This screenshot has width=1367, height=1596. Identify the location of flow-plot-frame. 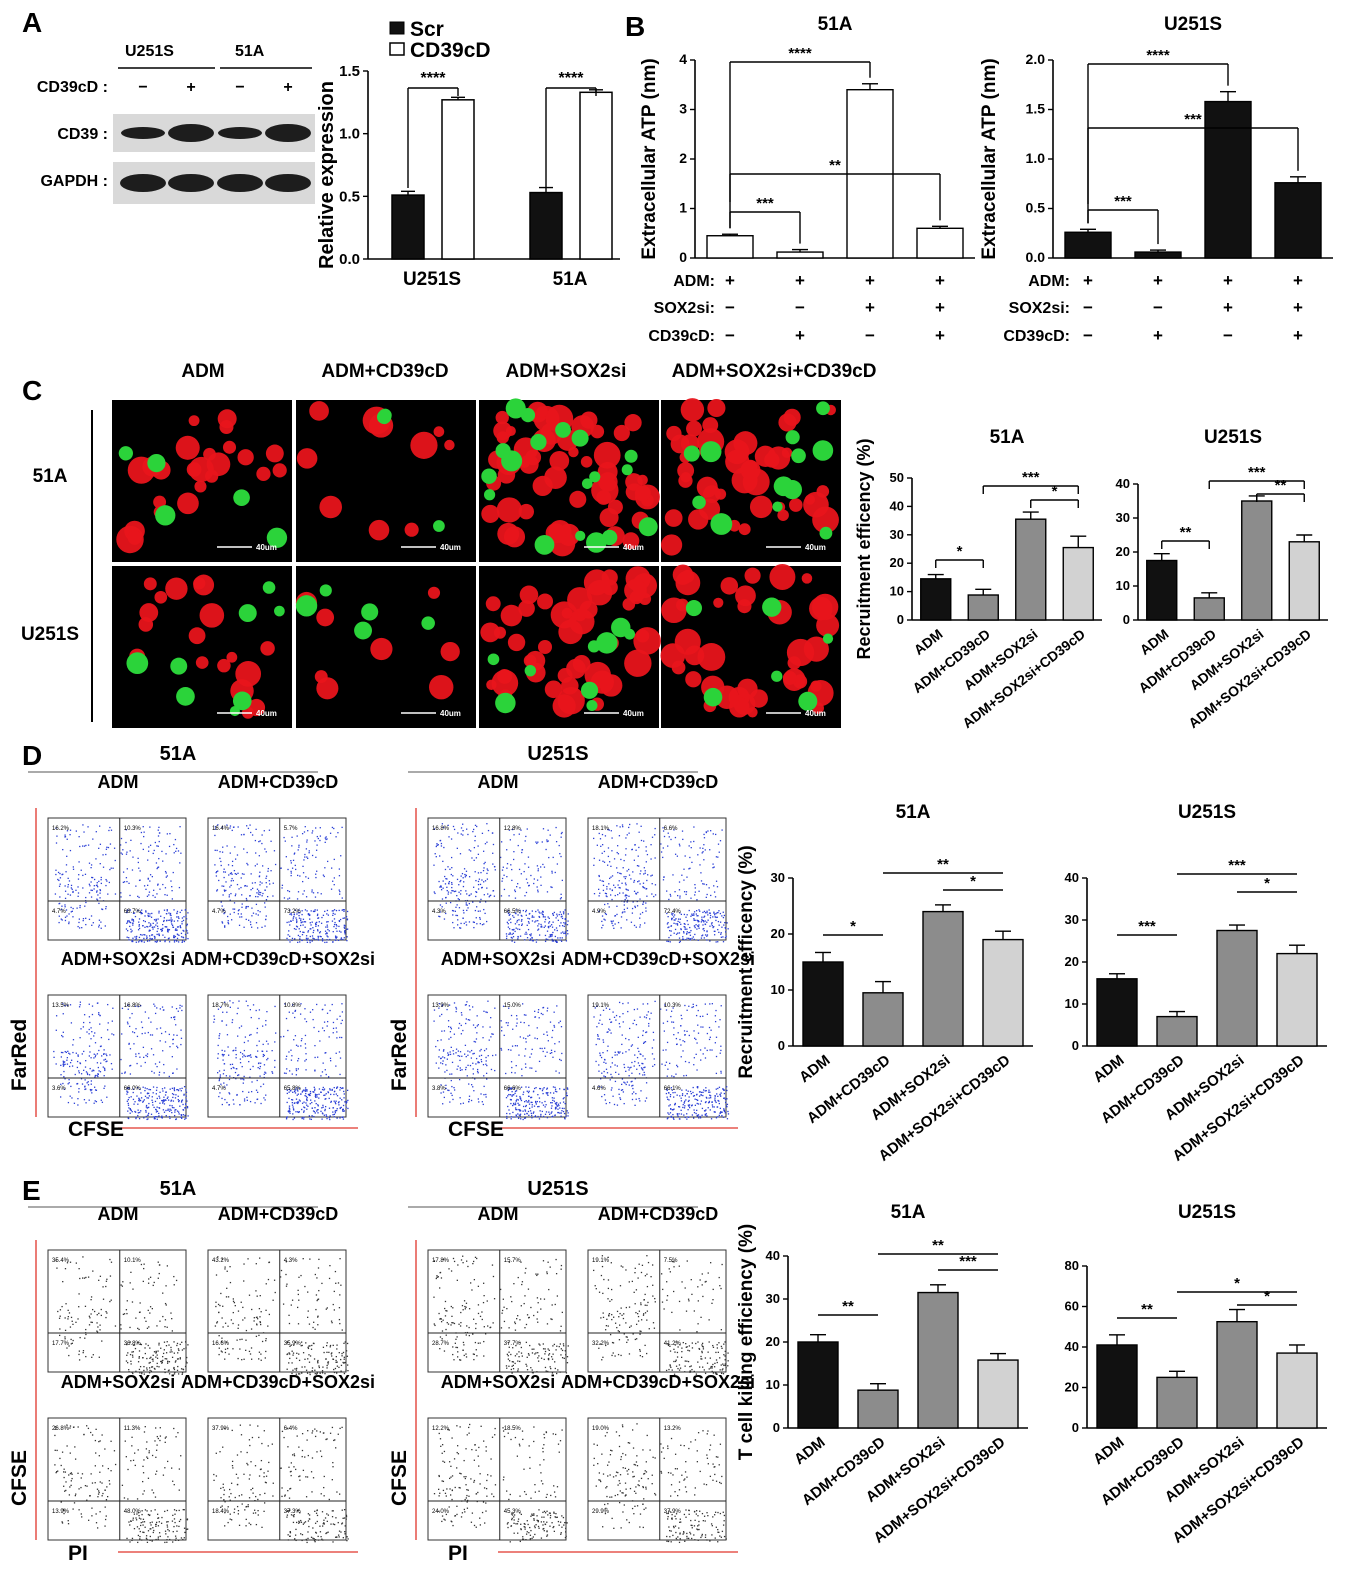
(117, 879).